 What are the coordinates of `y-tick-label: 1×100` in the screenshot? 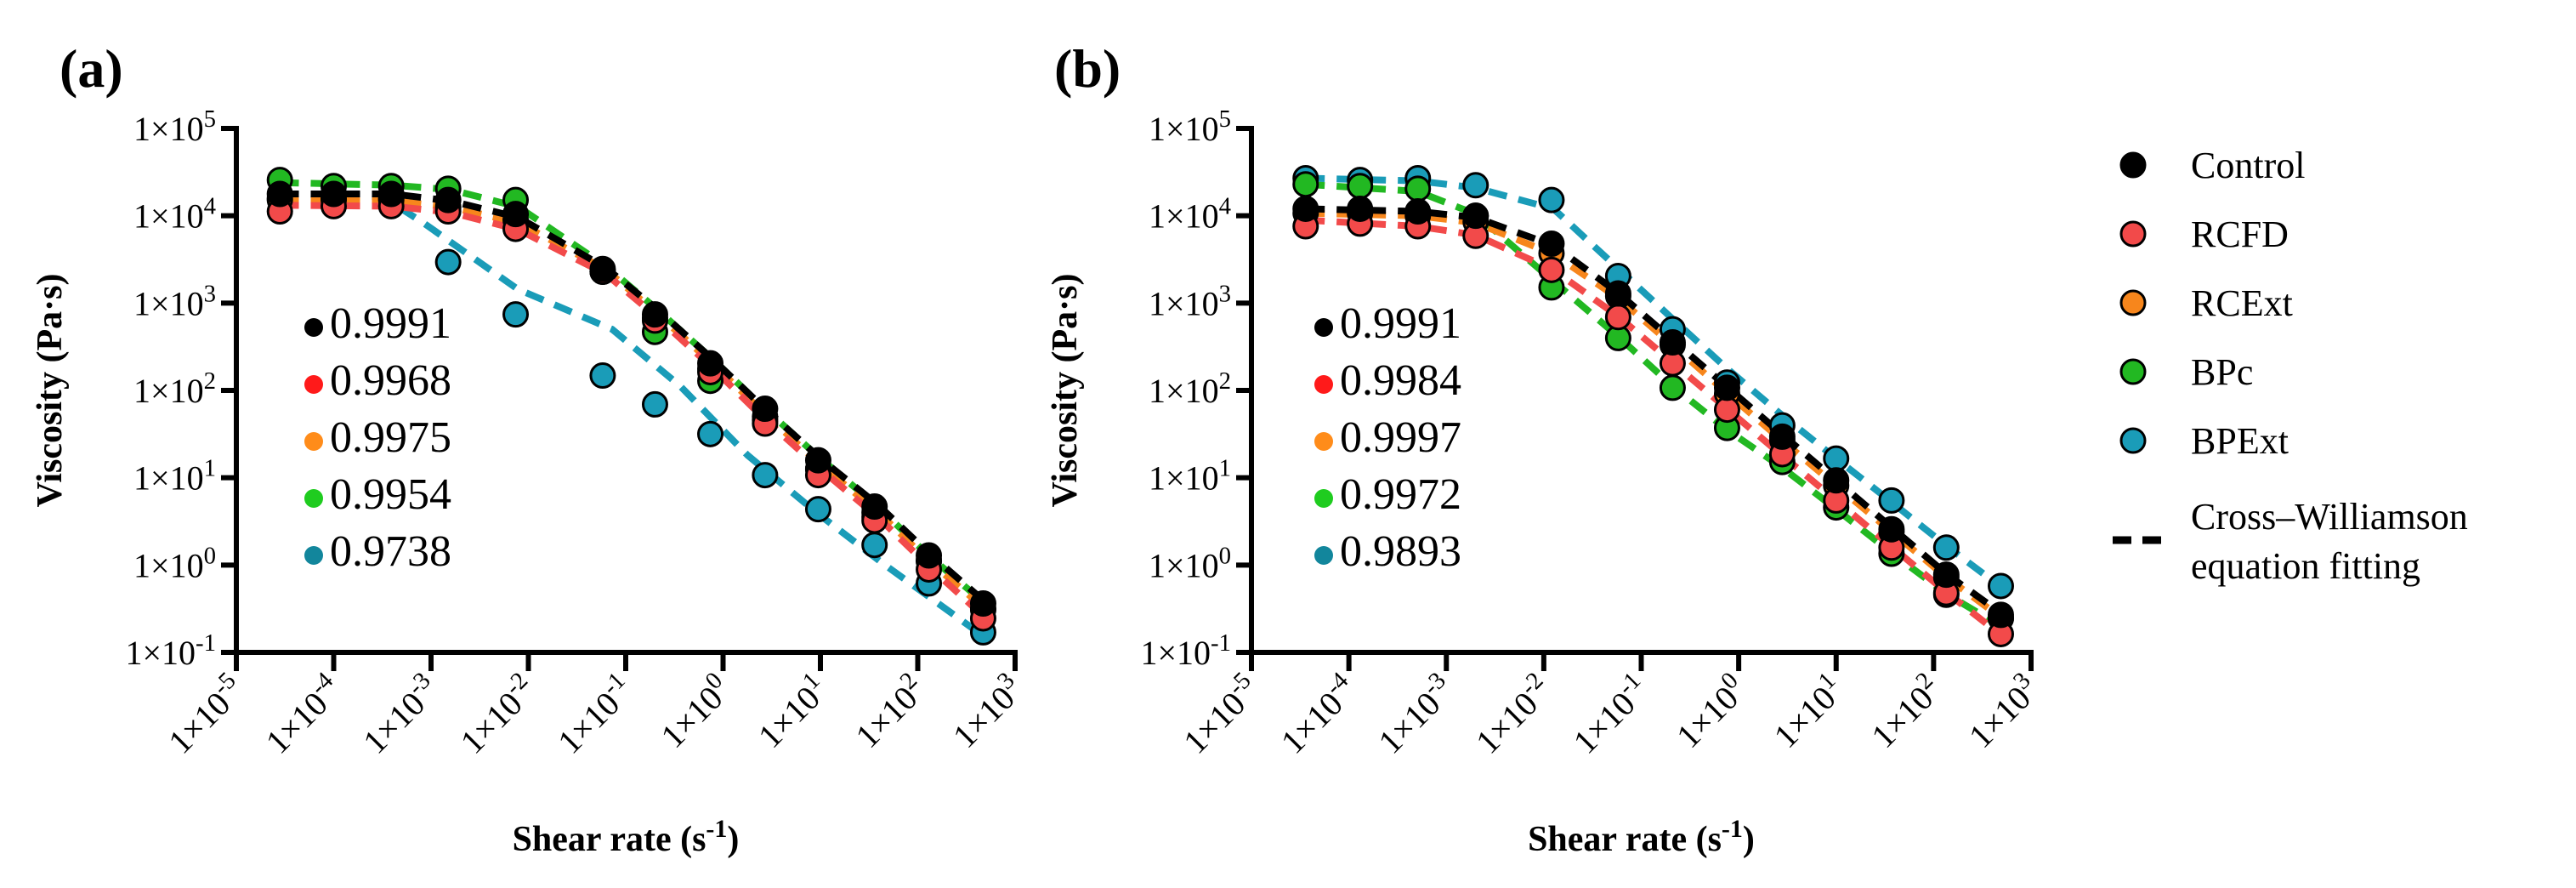 It's located at (175, 563).